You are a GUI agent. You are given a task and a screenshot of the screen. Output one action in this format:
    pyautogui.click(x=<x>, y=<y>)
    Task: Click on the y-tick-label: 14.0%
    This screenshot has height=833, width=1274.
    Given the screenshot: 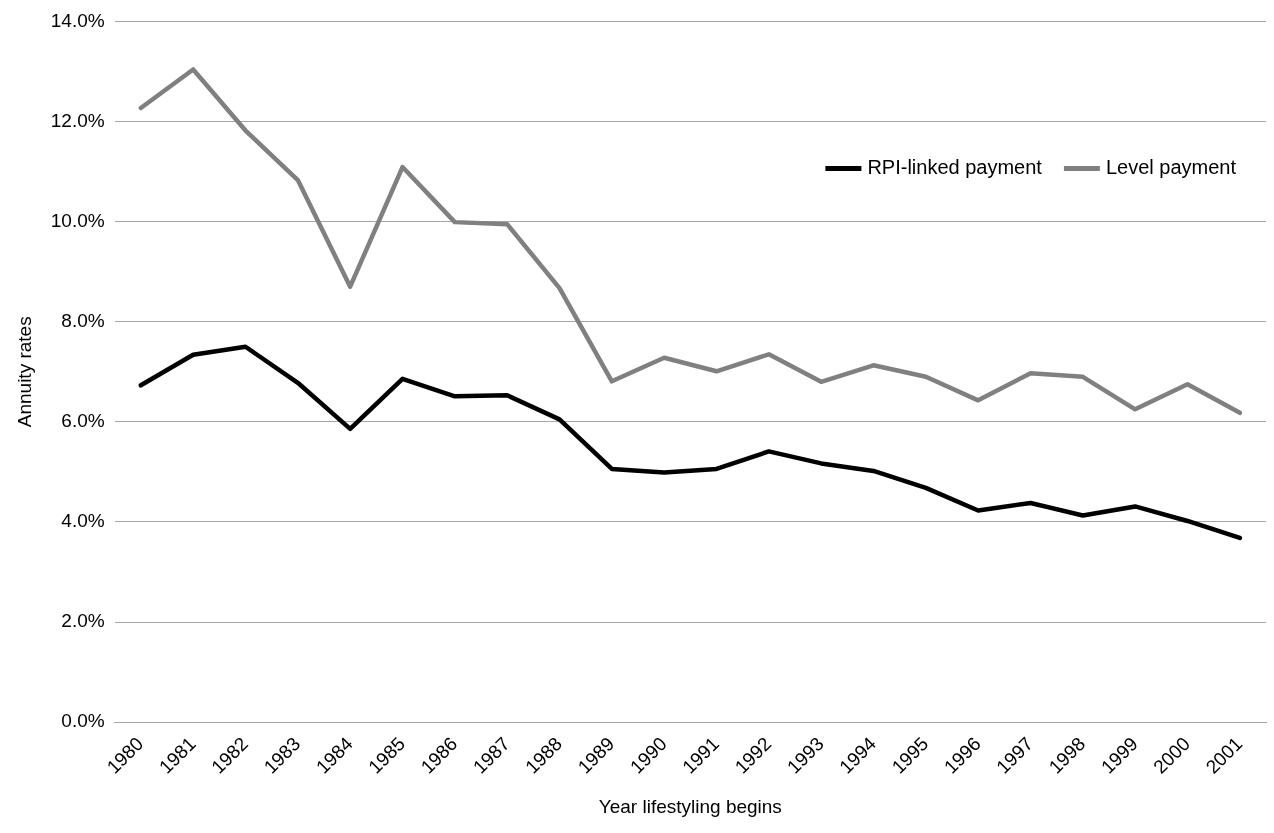 What is the action you would take?
    pyautogui.click(x=77, y=20)
    